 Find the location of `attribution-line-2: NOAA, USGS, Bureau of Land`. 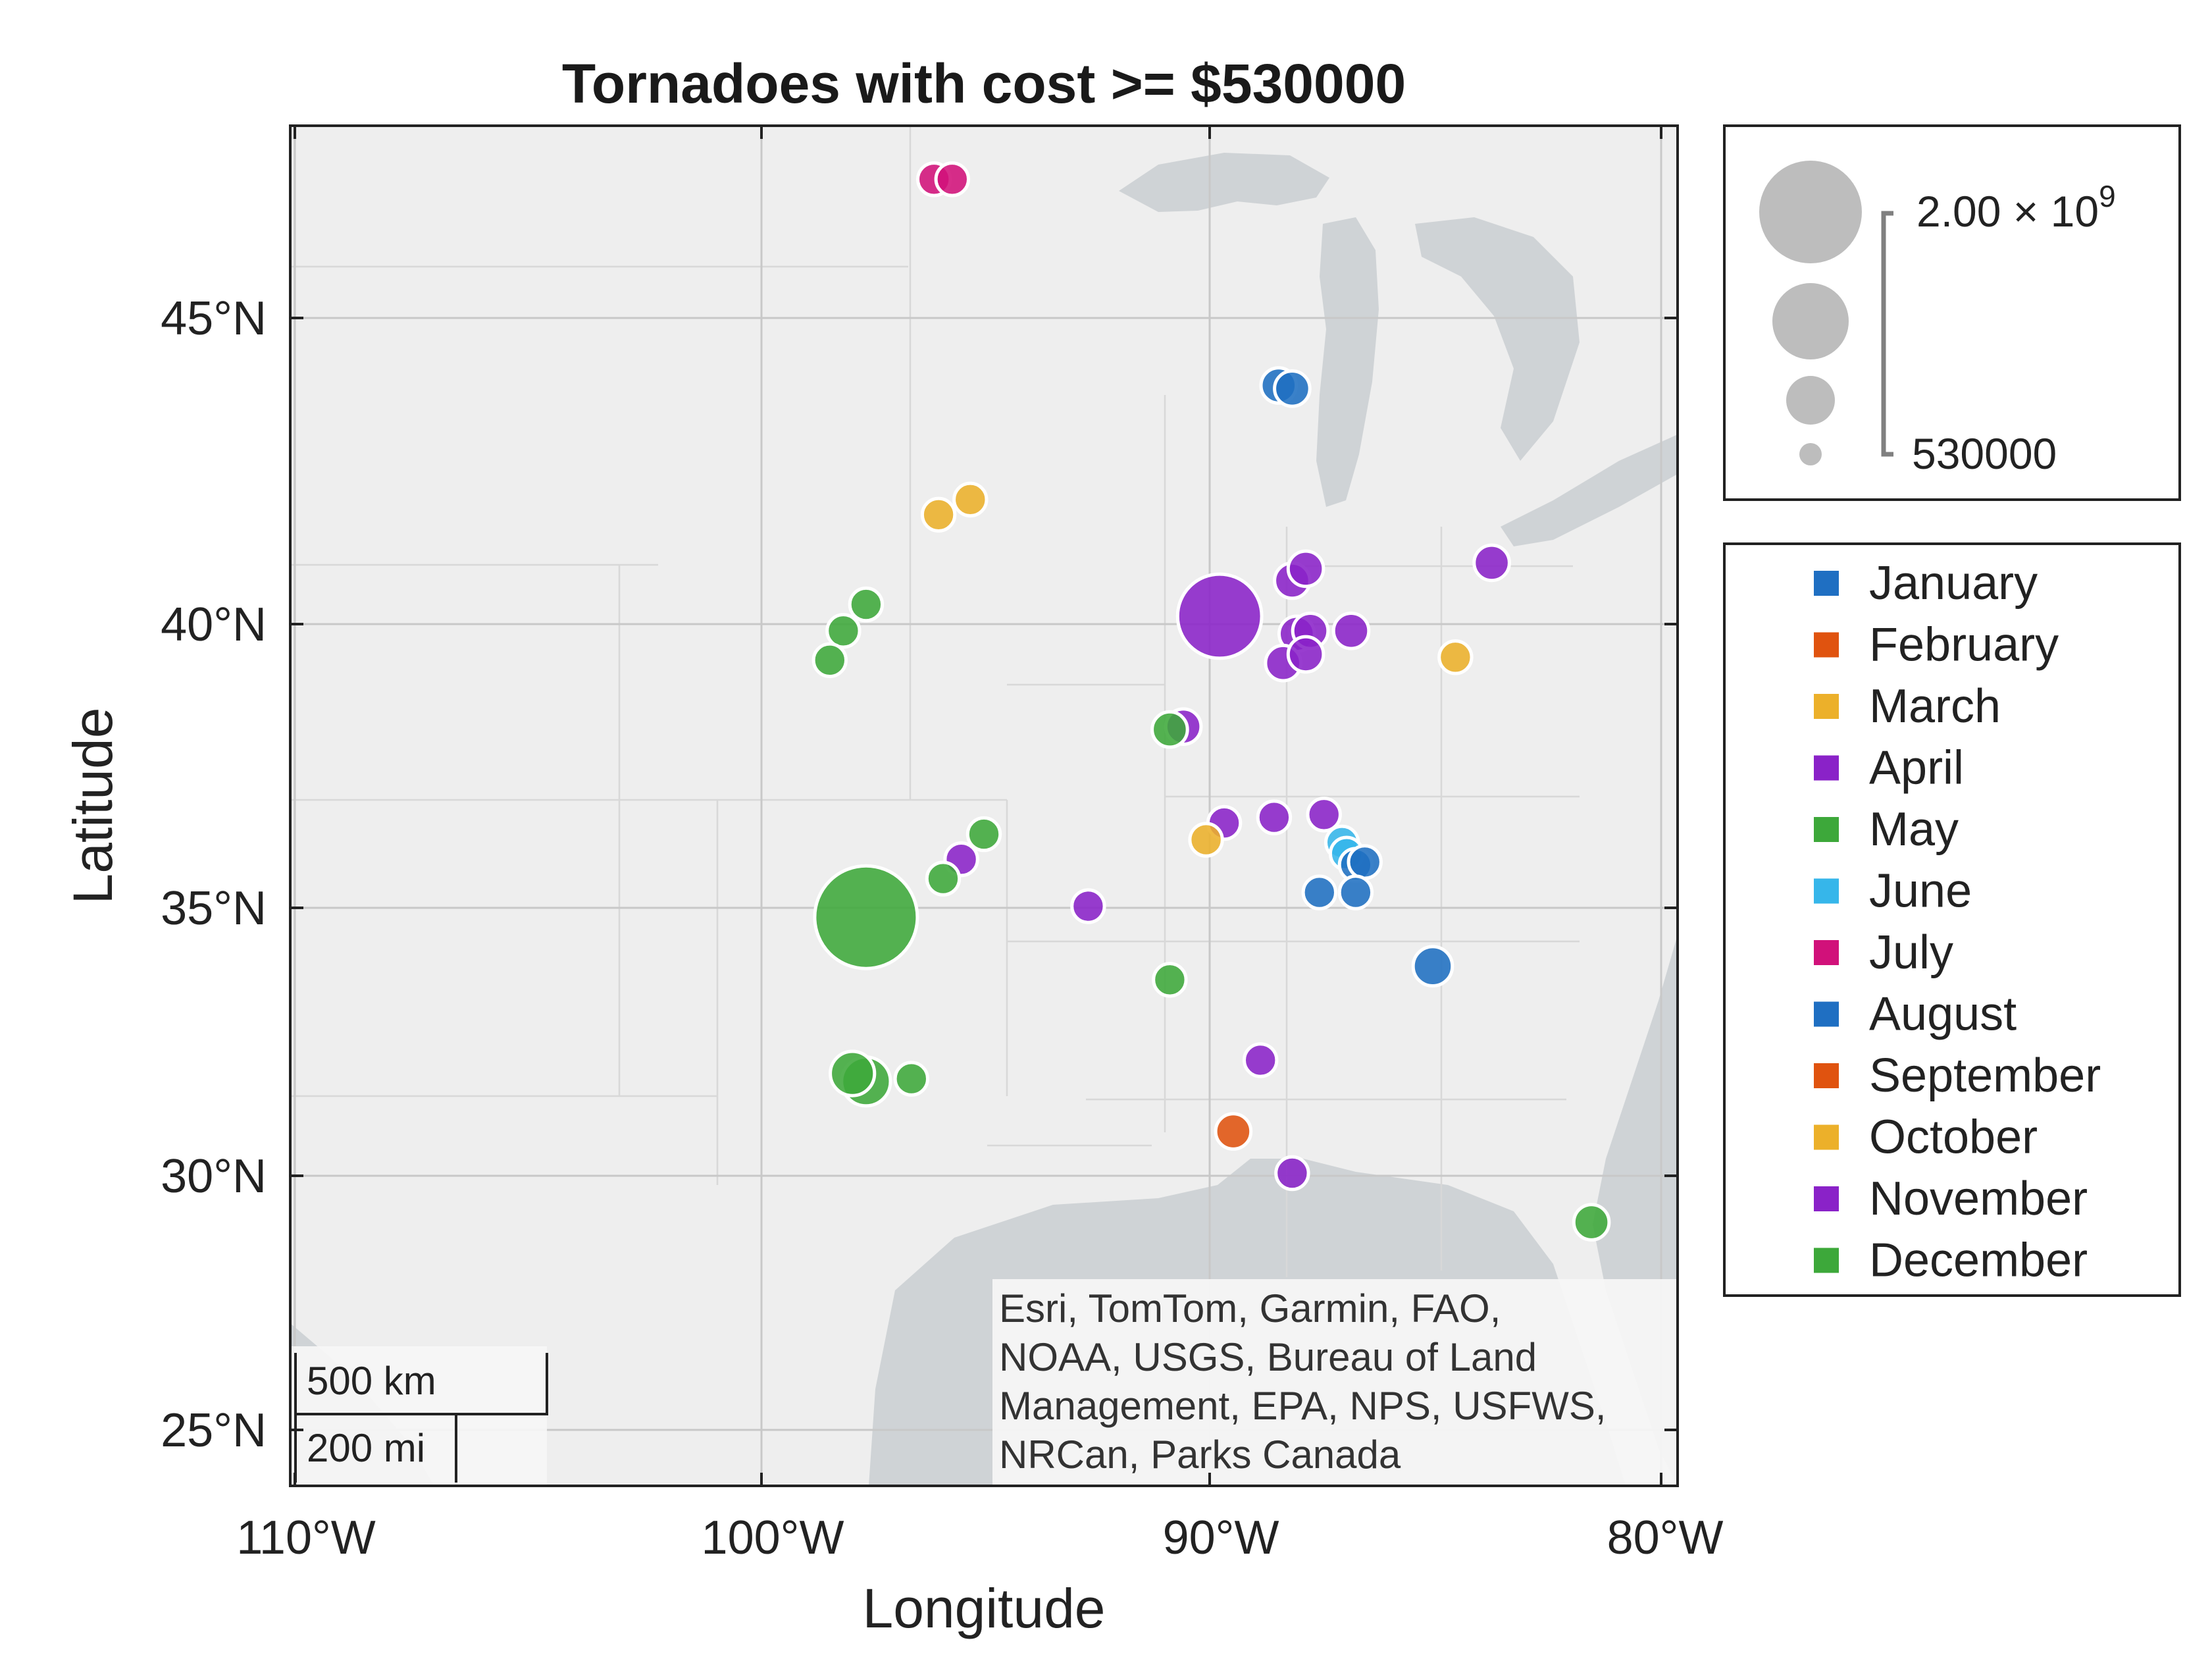

attribution-line-2: NOAA, USGS, Bureau of Land is located at coordinates (1268, 1357).